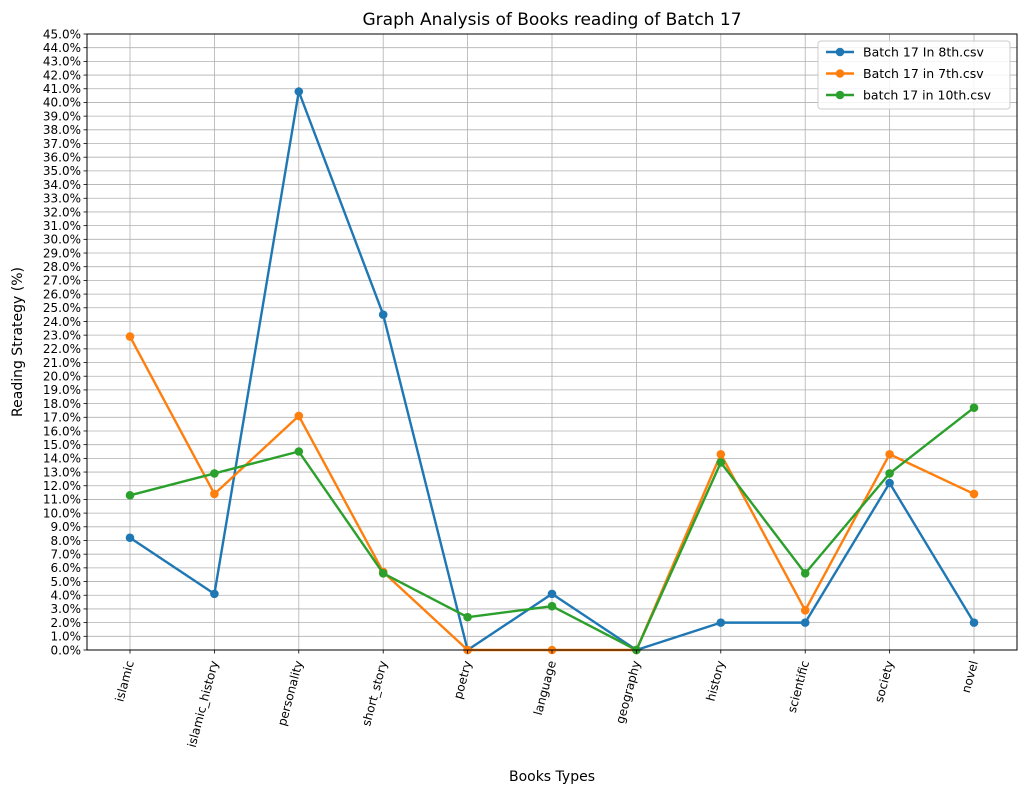  I want to click on legend-item: Batch 17 in 7th.csv, so click(905, 73).